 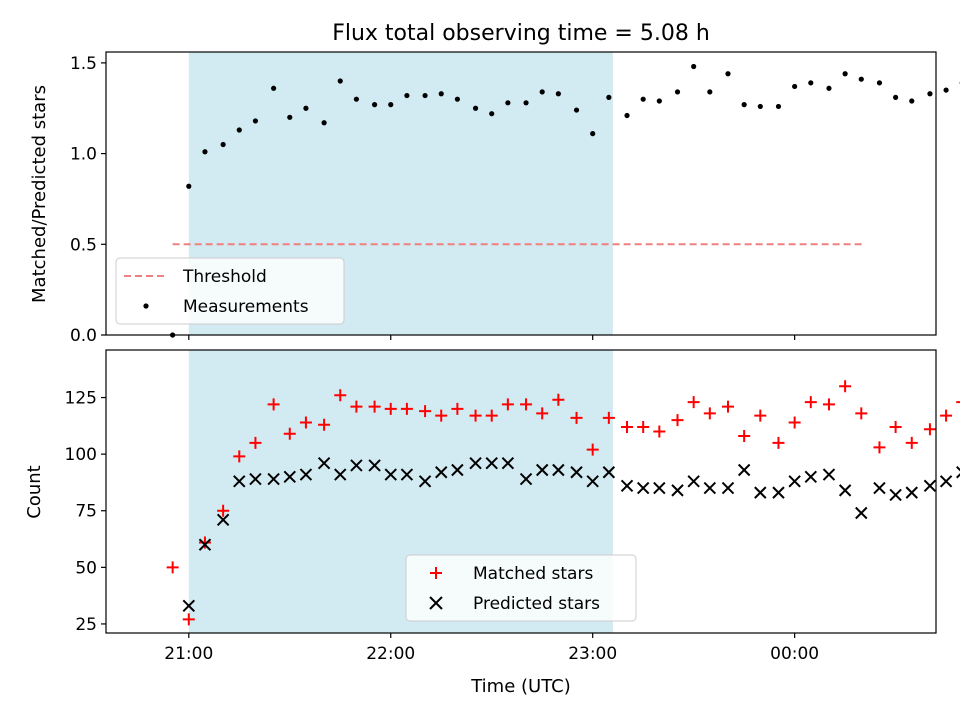 What do you see at coordinates (224, 277) in the screenshot?
I see `threshold-legend-label: Threshold` at bounding box center [224, 277].